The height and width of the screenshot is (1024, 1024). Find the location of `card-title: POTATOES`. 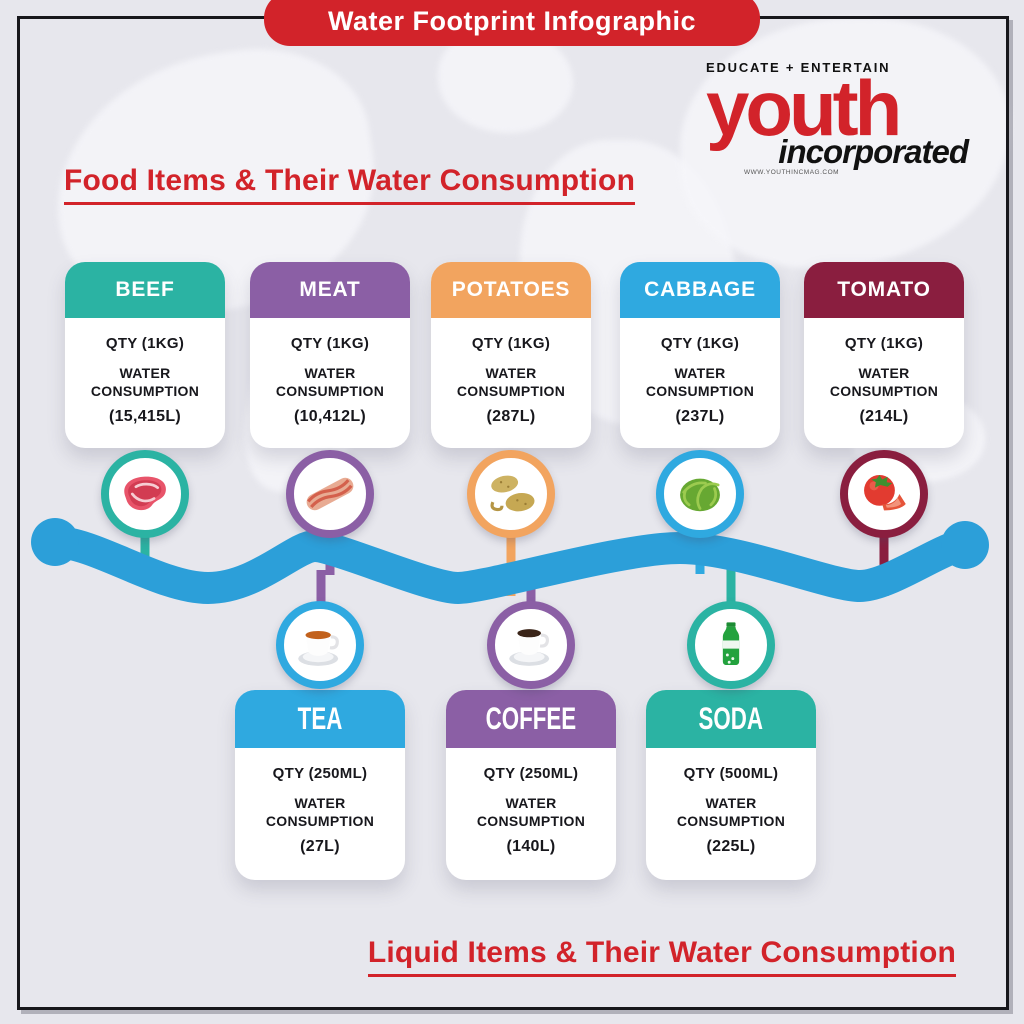

card-title: POTATOES is located at coordinates (511, 289).